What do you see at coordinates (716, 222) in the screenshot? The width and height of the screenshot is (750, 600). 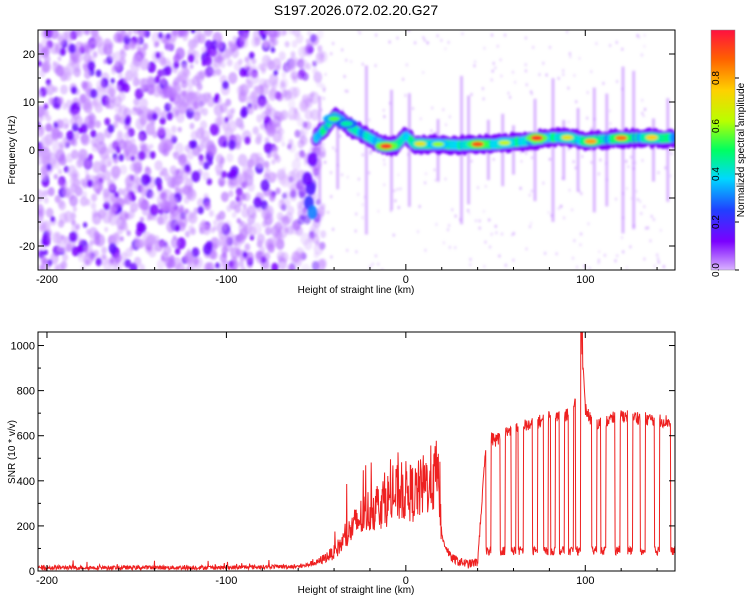 I see `colorbar-tick-label: 0.2` at bounding box center [716, 222].